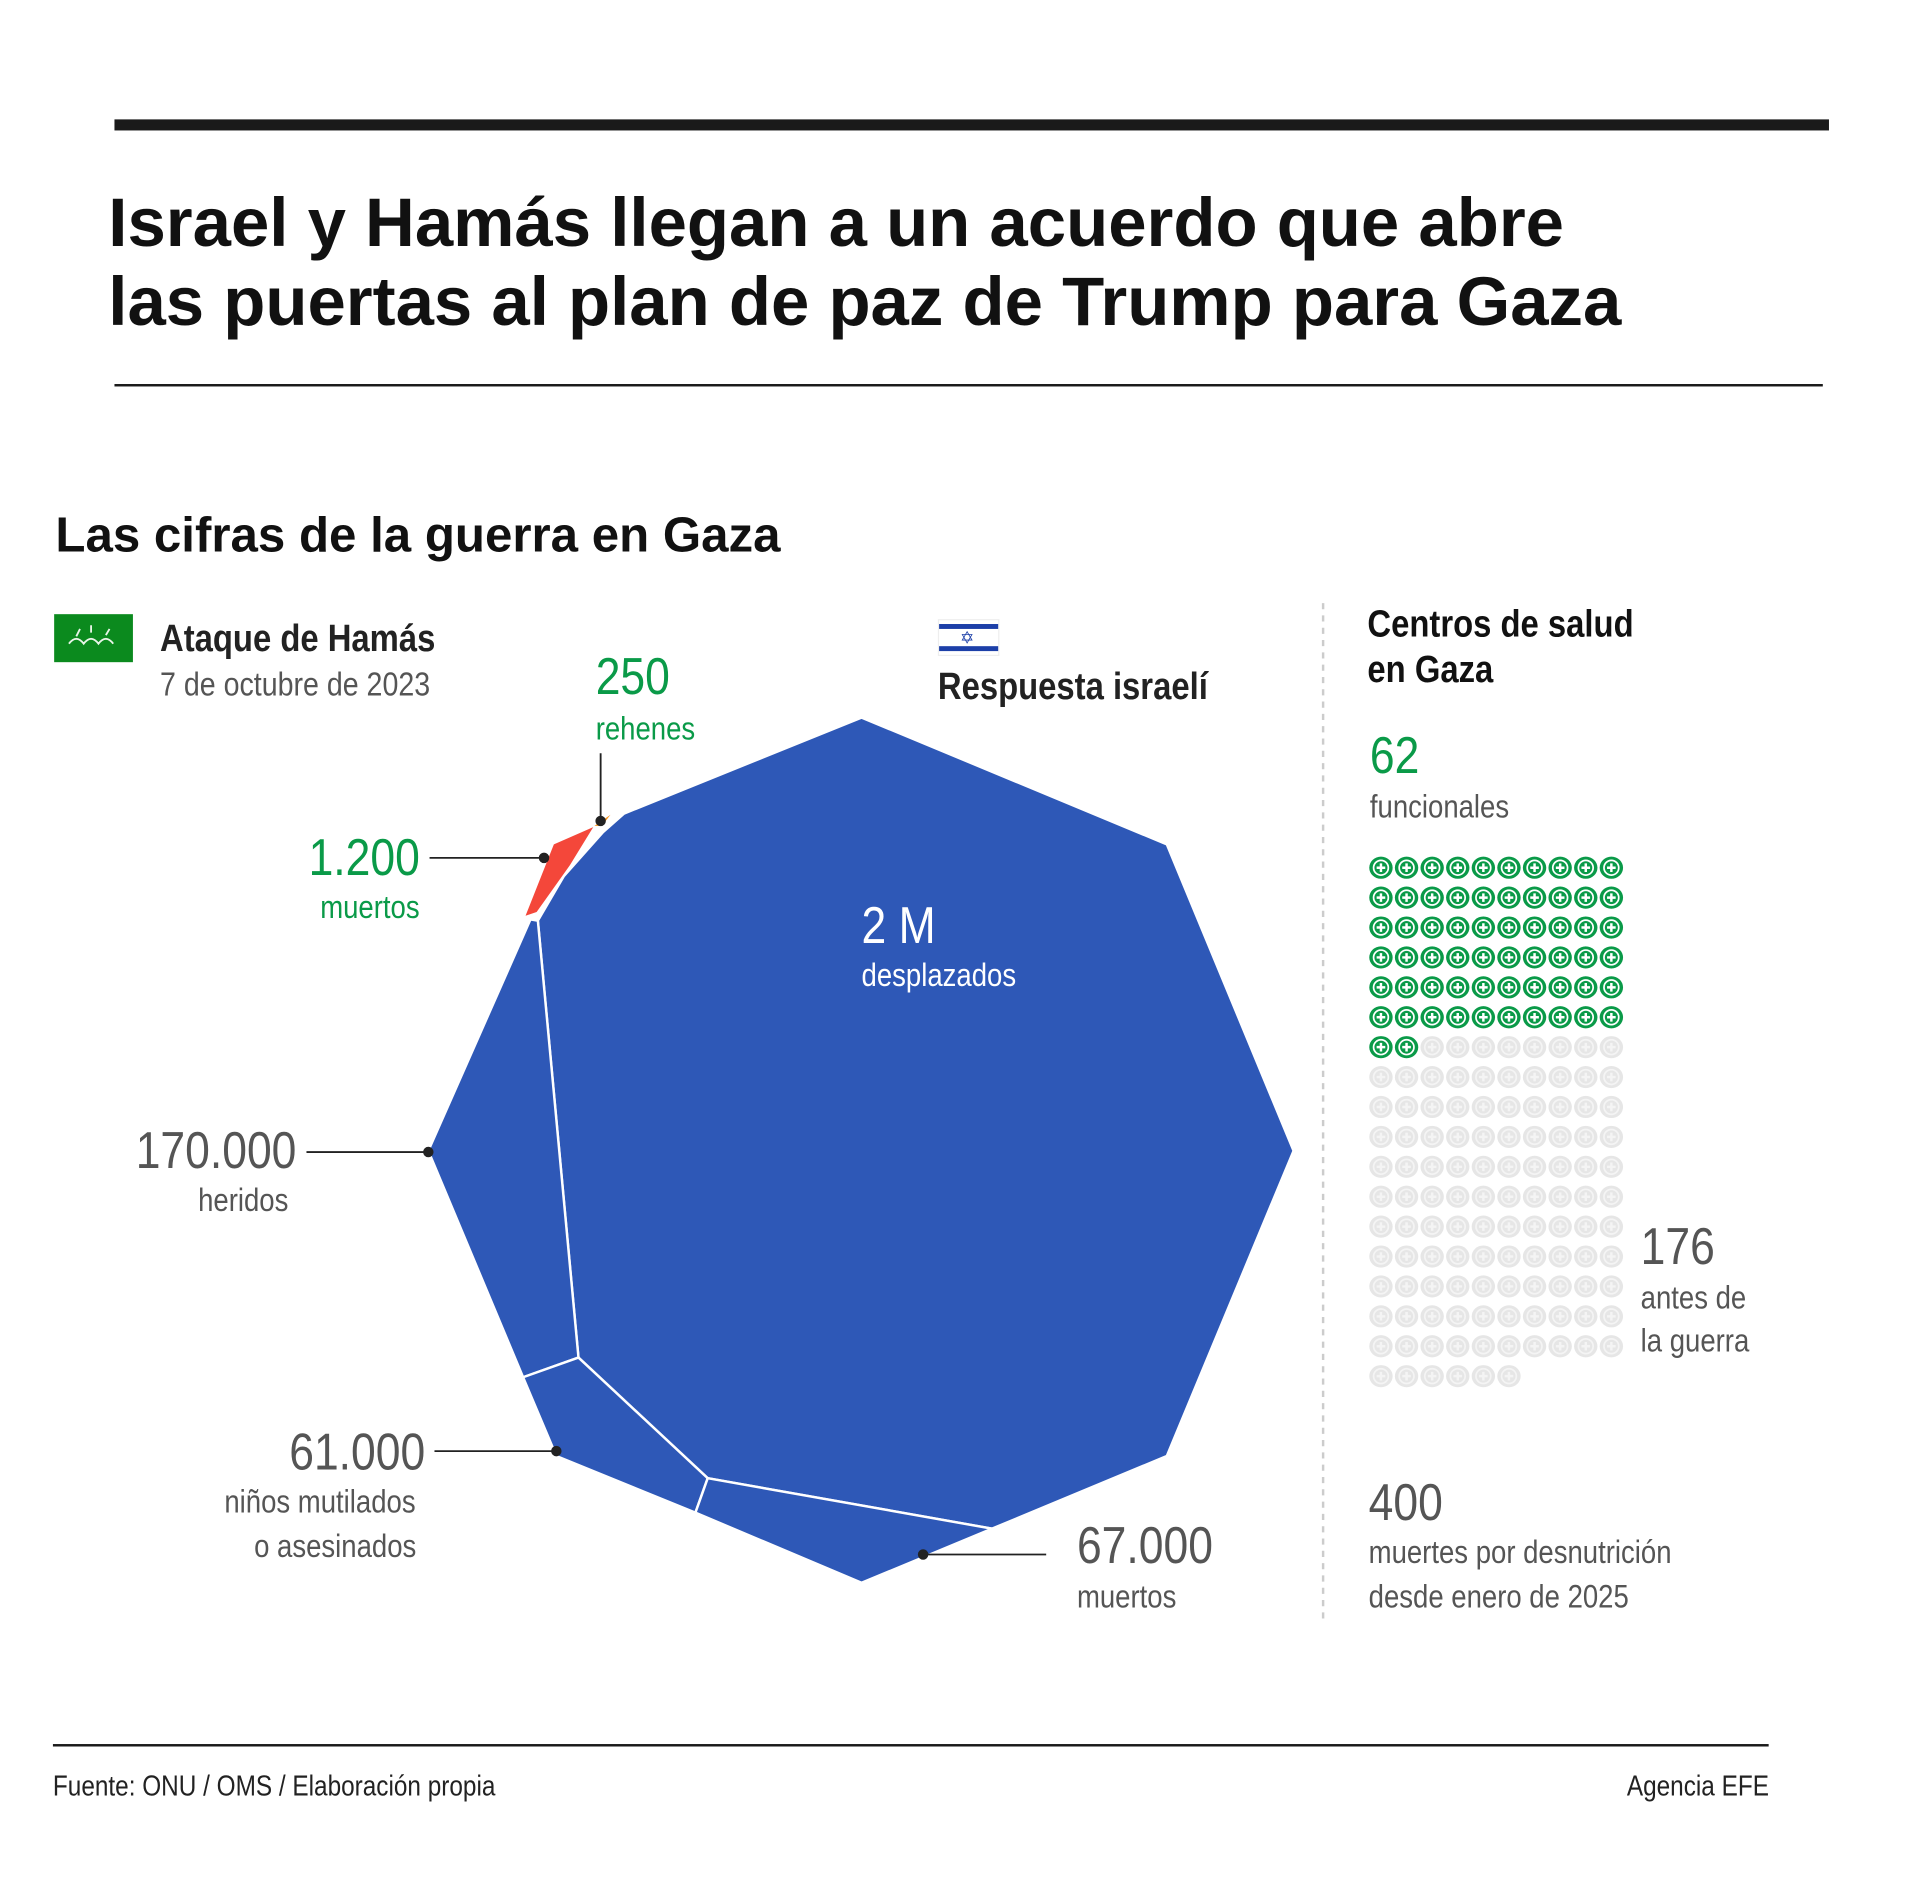  I want to click on health-title-1: Centros de salud, so click(1522, 624).